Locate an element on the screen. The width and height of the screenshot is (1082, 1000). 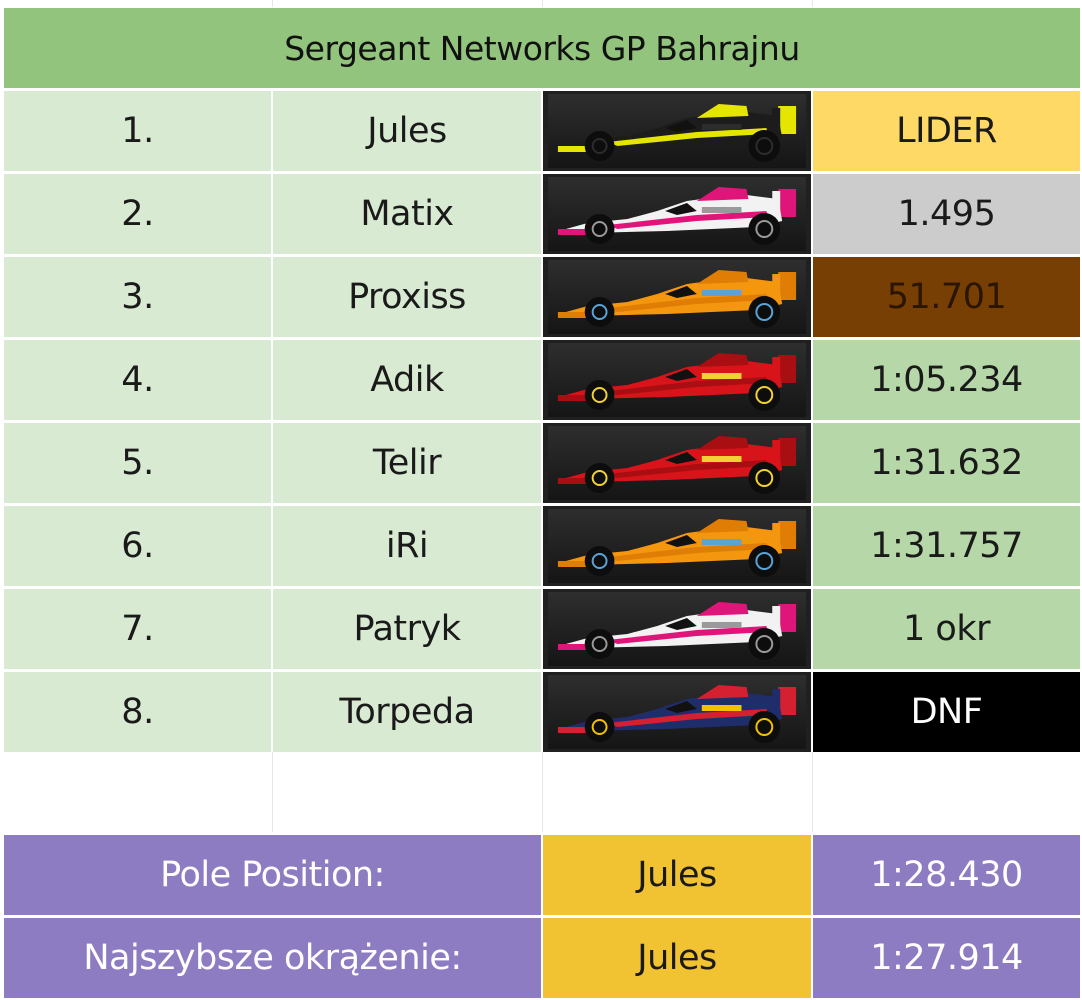
race-title: Sergeant Networks GP Bahrajnu is located at coordinates (542, 48).